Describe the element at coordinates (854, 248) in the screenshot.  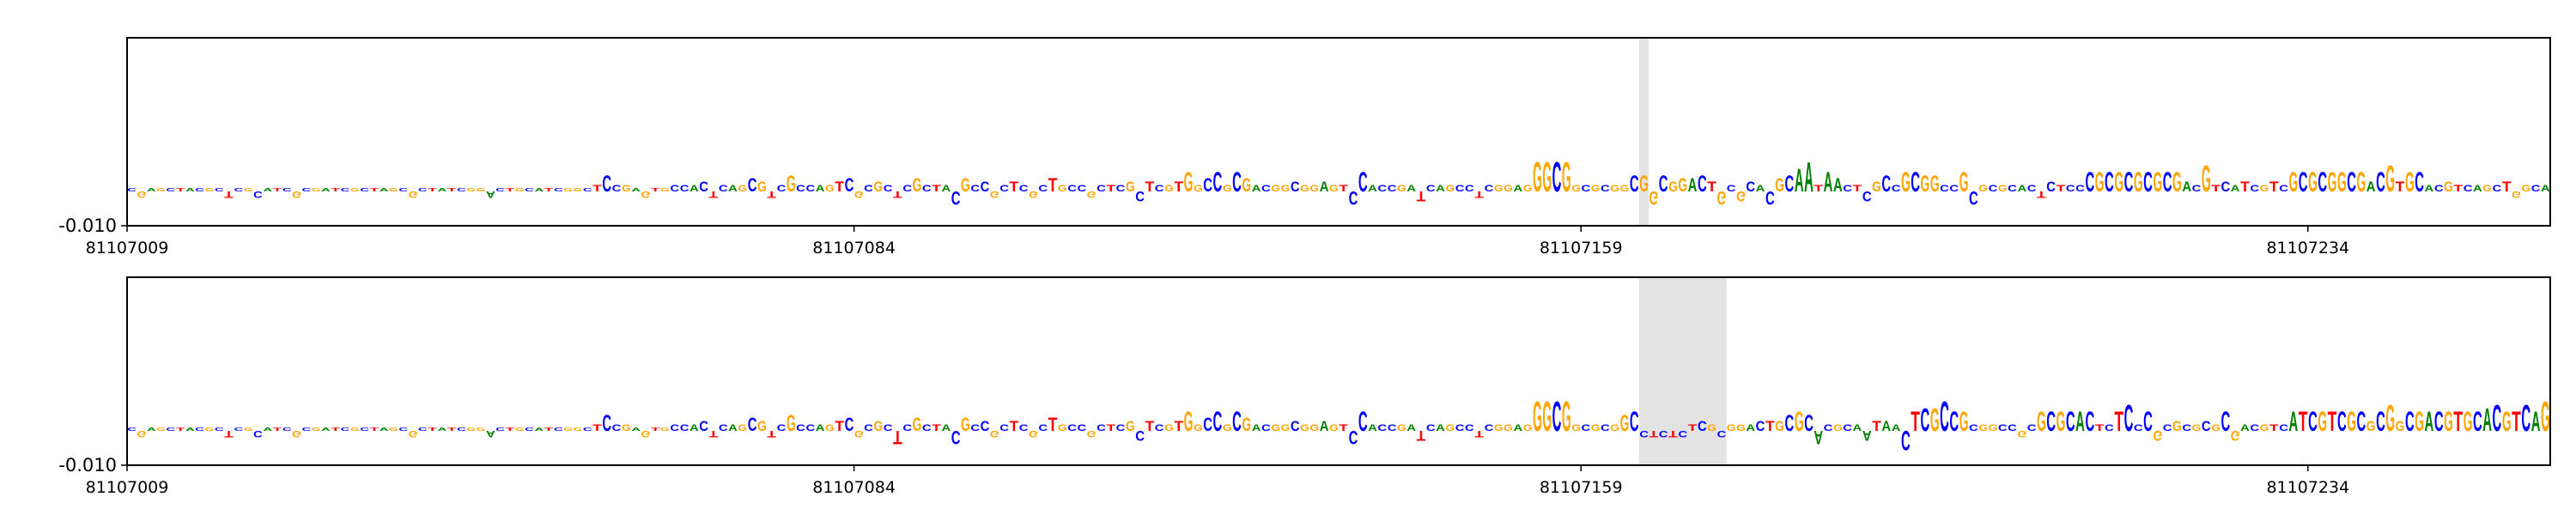
I see `x-tick-label: 81107084` at that location.